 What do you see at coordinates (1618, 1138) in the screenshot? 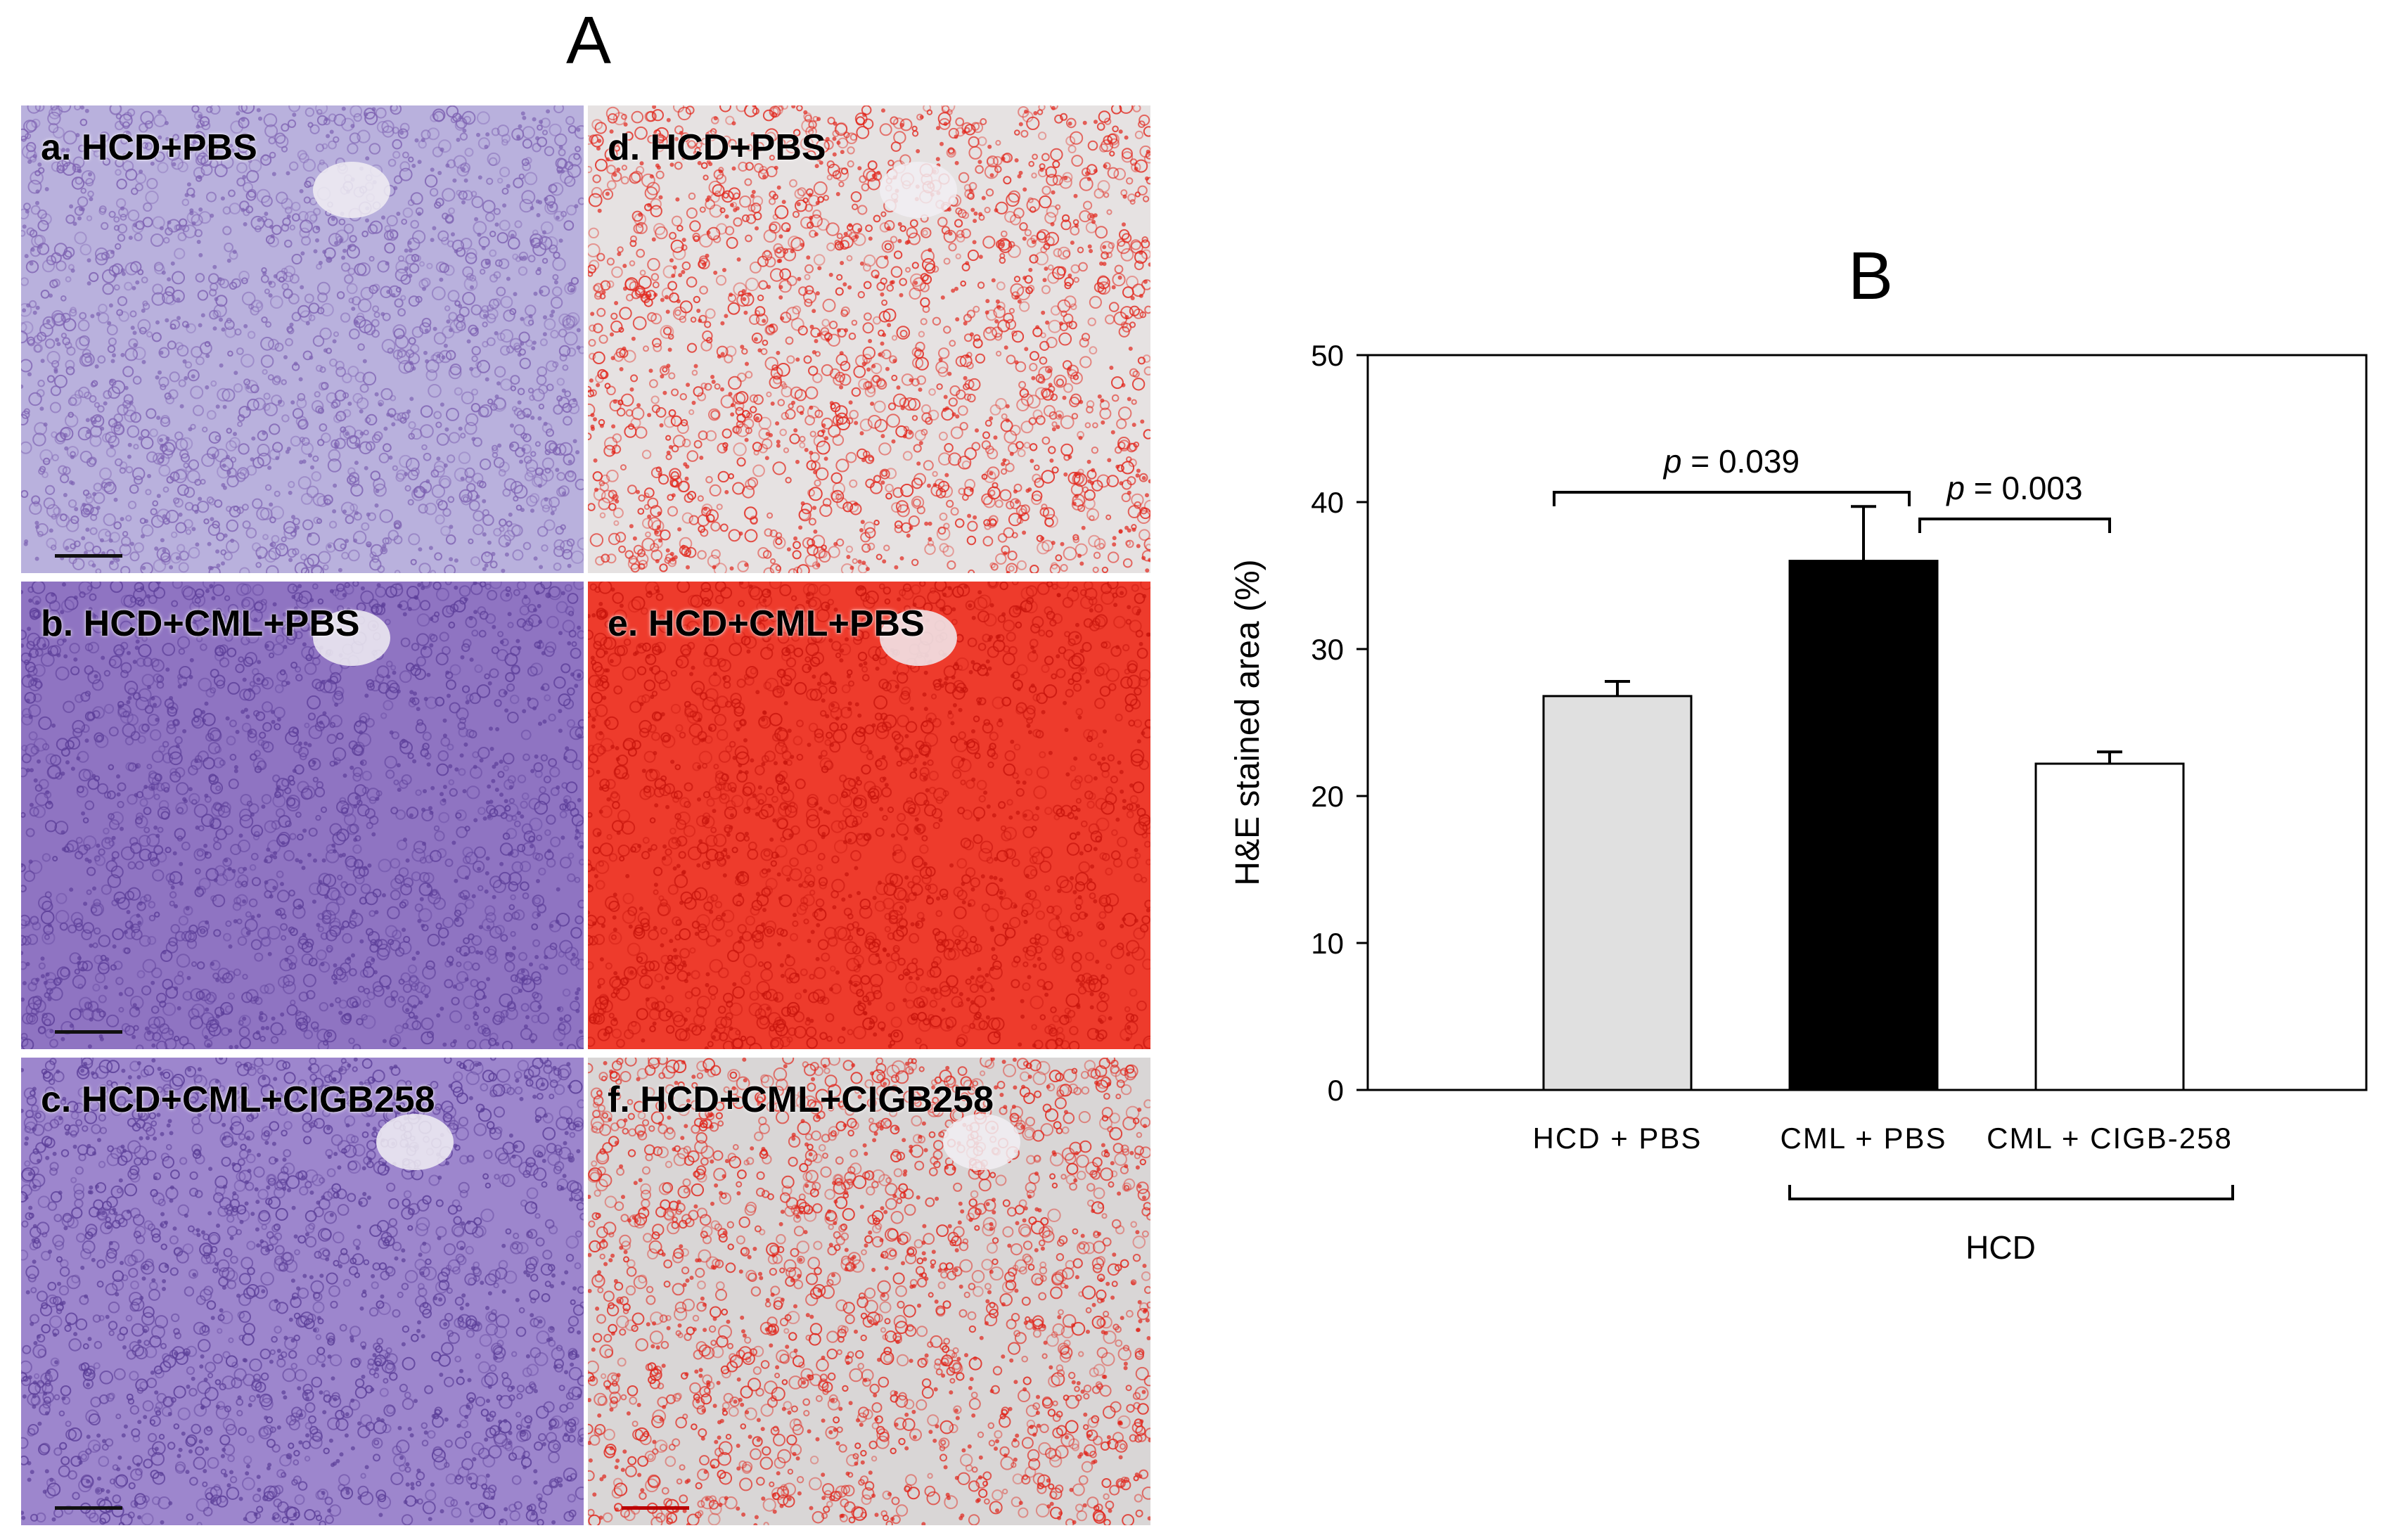
I see `x-category-label: HCD + PBS` at bounding box center [1618, 1138].